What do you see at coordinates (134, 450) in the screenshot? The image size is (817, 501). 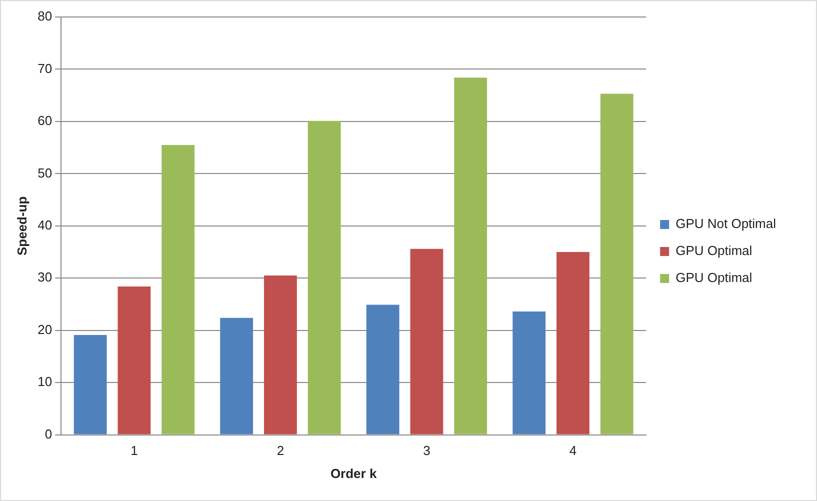 I see `x-tick-label: 1` at bounding box center [134, 450].